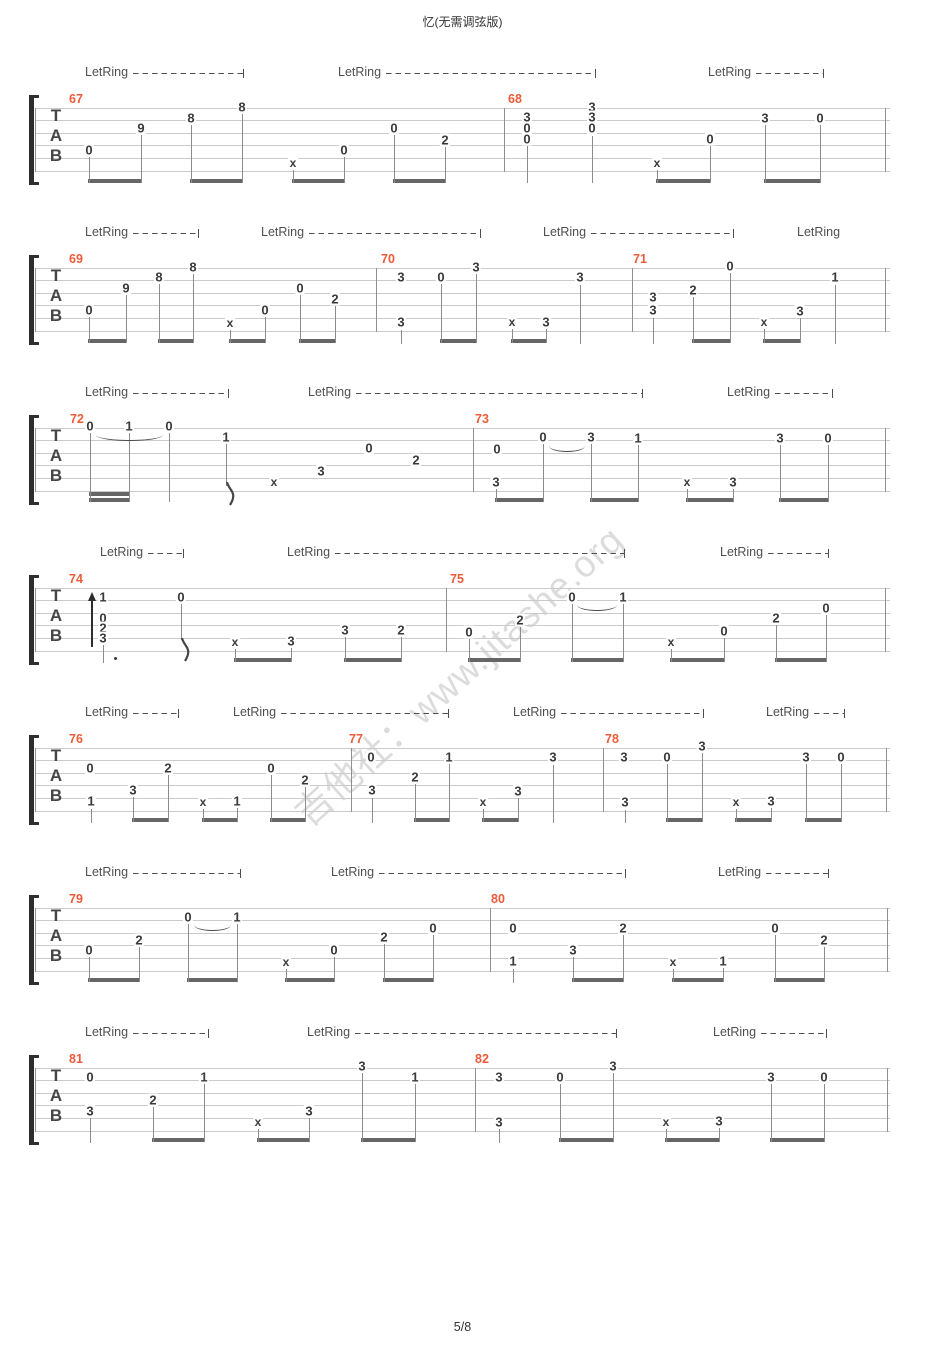 The height and width of the screenshot is (1358, 925). What do you see at coordinates (126, 288) in the screenshot?
I see `note-number: 9` at bounding box center [126, 288].